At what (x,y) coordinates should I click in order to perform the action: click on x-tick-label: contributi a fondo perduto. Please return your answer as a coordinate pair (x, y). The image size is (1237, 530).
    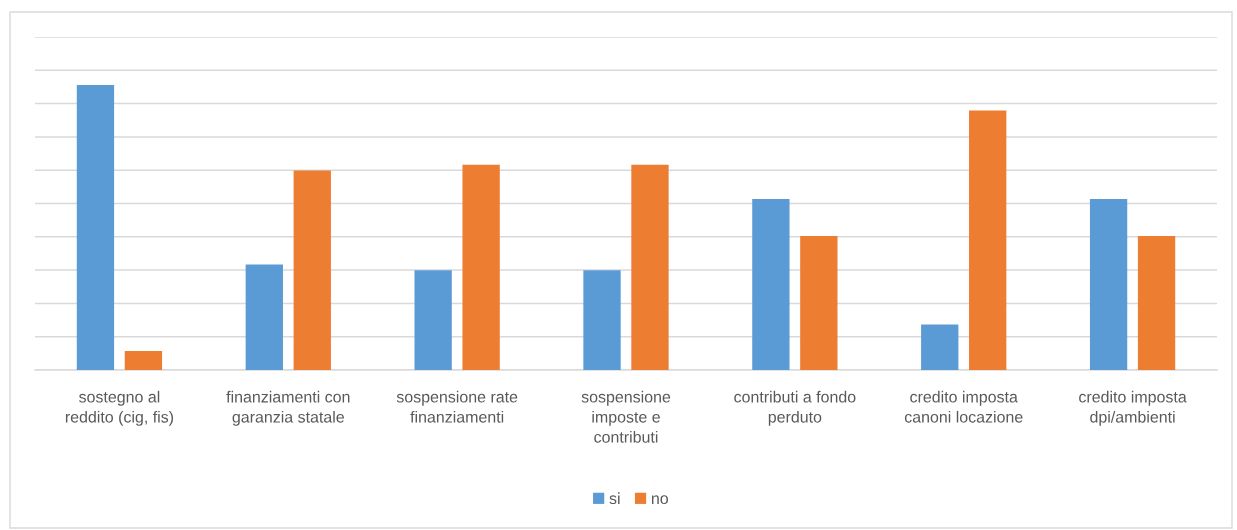
    Looking at the image, I should click on (795, 408).